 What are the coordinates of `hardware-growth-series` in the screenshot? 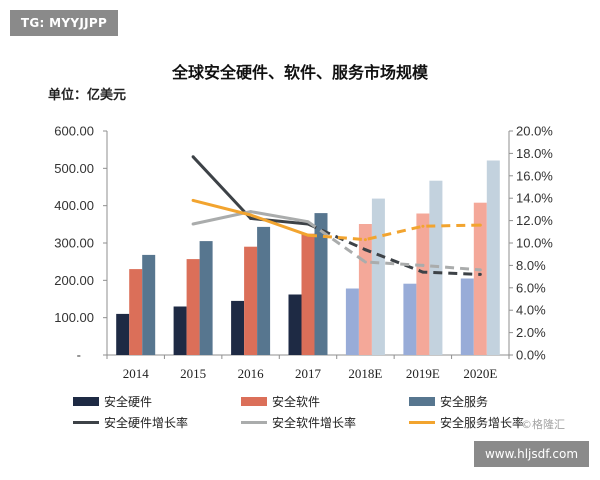 It's located at (336, 215).